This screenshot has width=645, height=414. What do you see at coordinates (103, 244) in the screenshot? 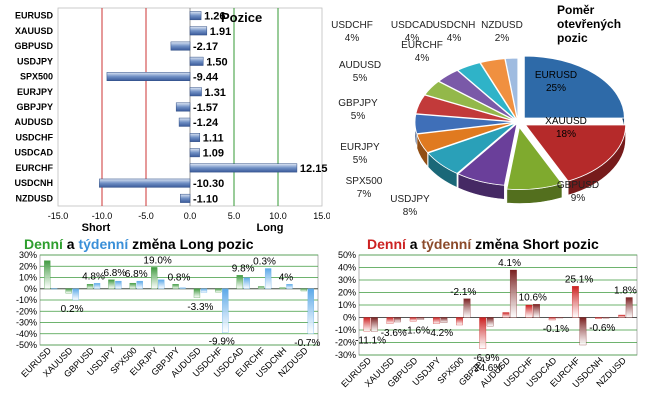
I see `long-title-weekly: týdenní` at bounding box center [103, 244].